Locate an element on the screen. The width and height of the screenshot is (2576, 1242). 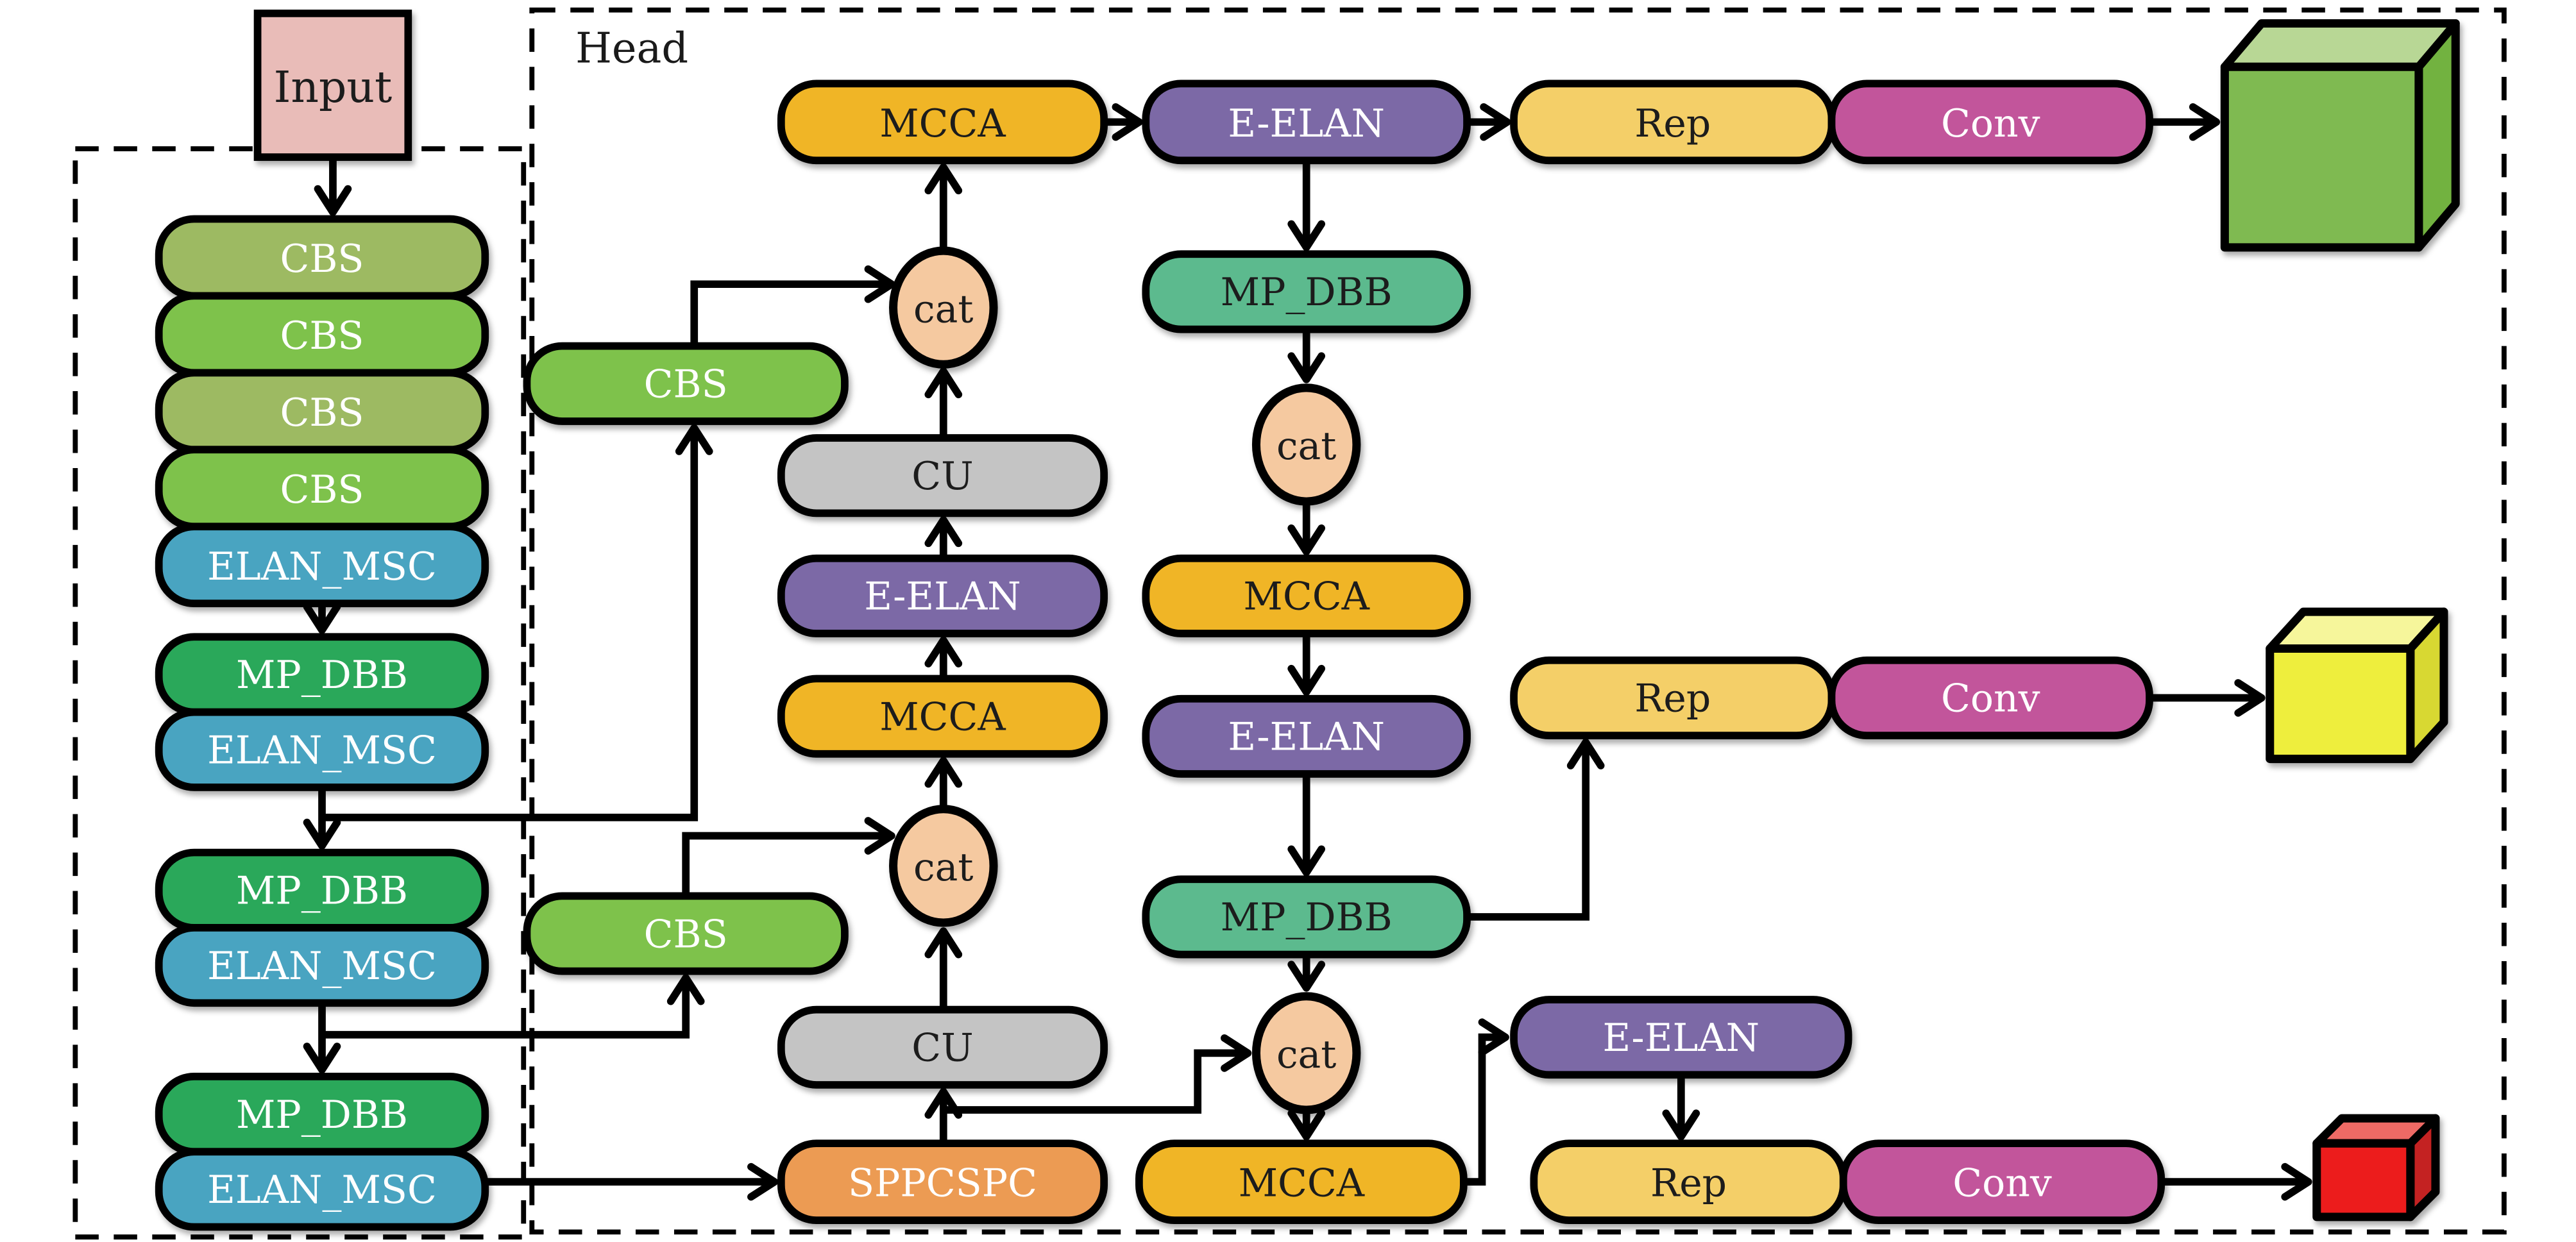
cu-1-label: CU is located at coordinates (942, 477).